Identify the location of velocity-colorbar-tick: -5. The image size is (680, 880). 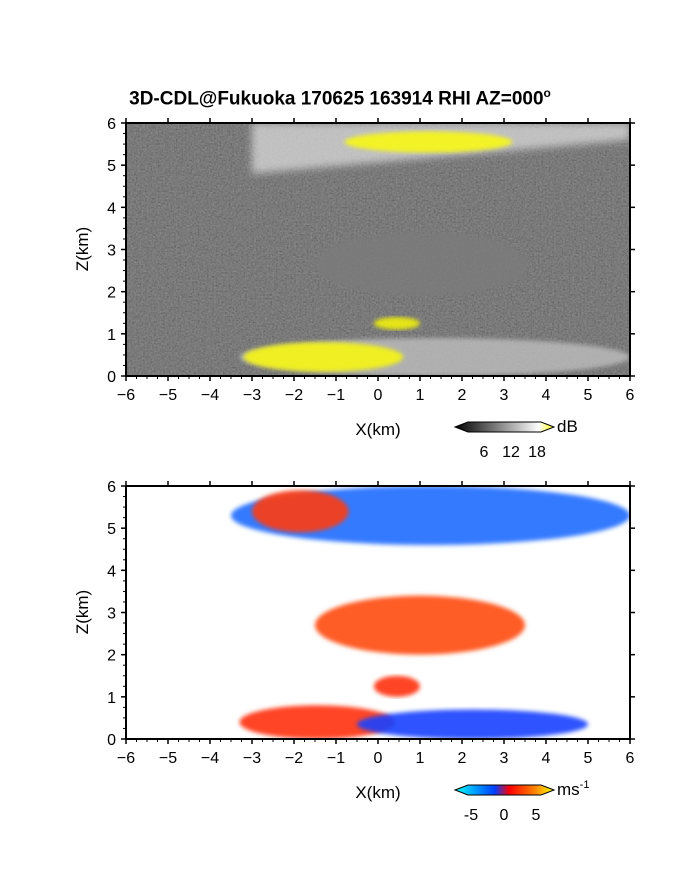
(471, 815).